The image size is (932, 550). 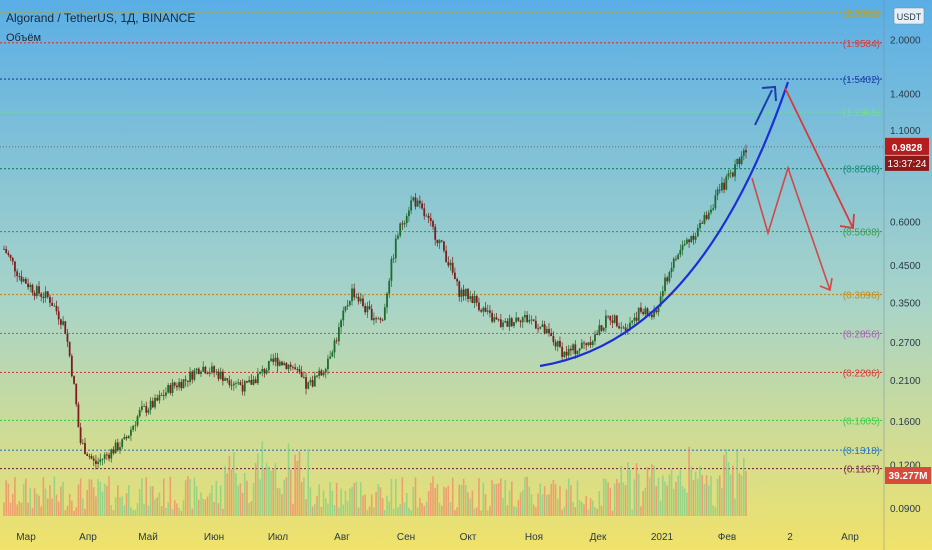 What do you see at coordinates (909, 16) in the screenshot?
I see `currency-badge: USDT` at bounding box center [909, 16].